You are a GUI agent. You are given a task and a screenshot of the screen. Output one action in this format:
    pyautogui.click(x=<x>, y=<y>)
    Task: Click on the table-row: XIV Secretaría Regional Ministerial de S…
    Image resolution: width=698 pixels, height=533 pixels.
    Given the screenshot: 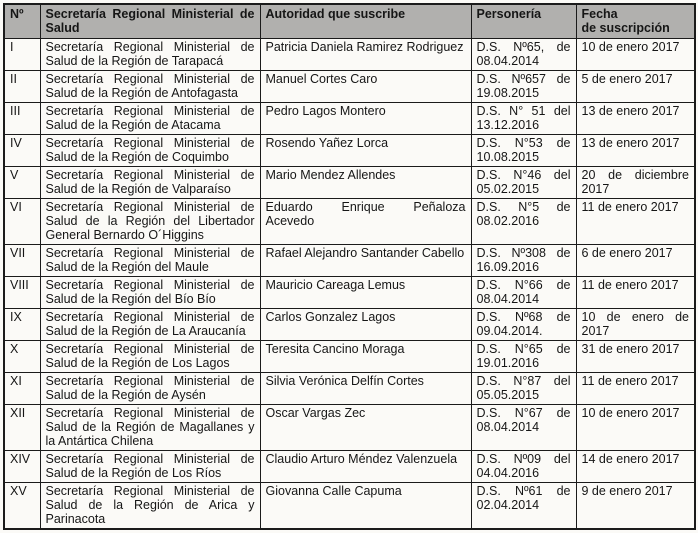 What is the action you would take?
    pyautogui.click(x=349, y=466)
    